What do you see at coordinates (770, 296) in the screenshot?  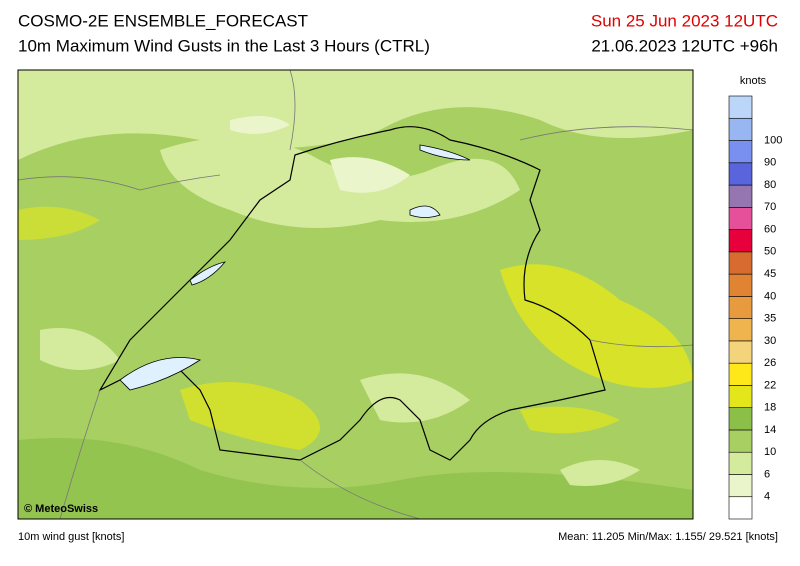 I see `legend-label: 40` at bounding box center [770, 296].